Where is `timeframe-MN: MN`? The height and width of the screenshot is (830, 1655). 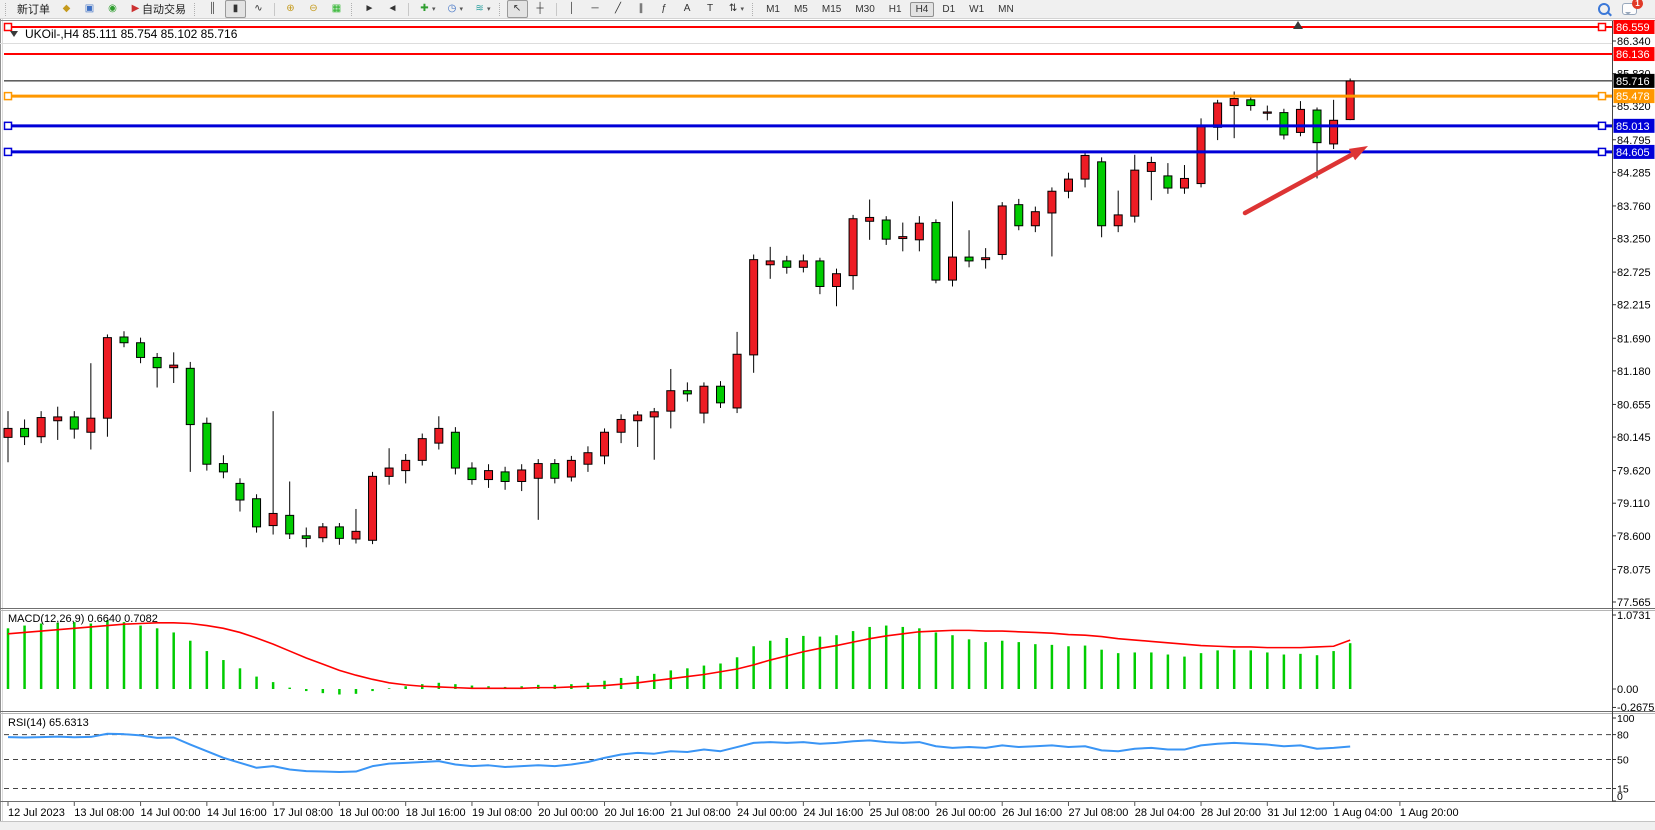 timeframe-MN: MN is located at coordinates (1006, 9).